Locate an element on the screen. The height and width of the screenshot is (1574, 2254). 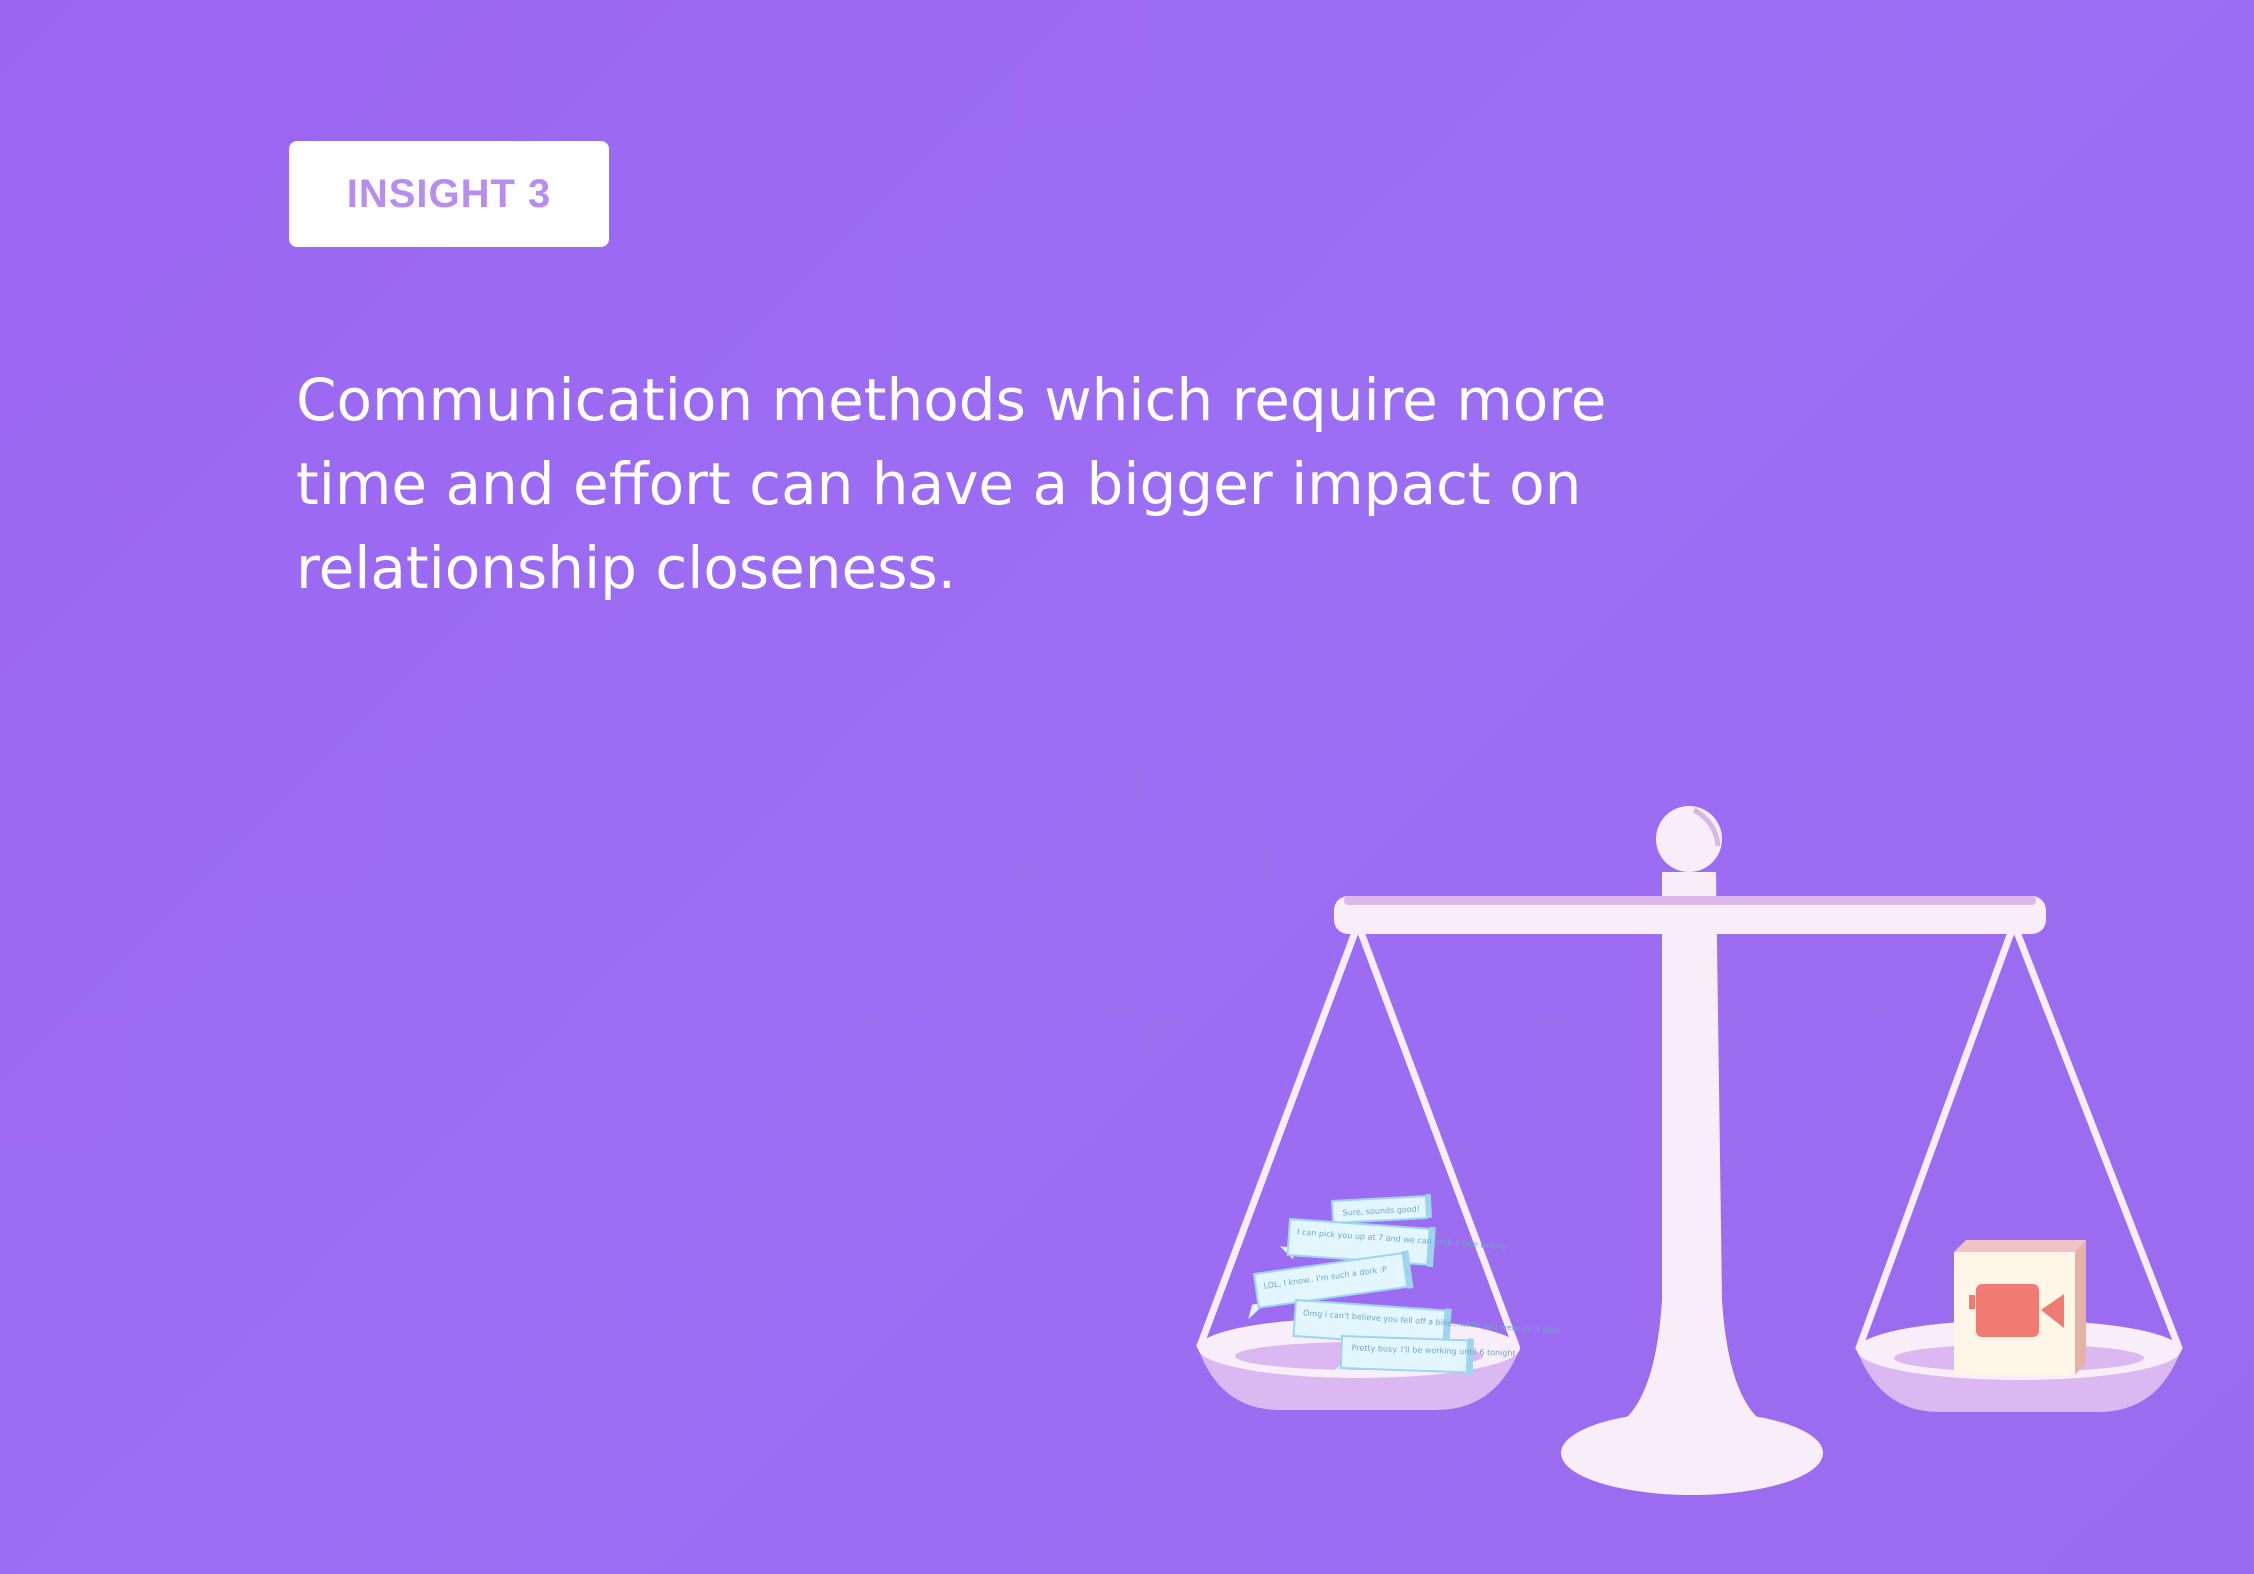
scale-knob is located at coordinates (1689, 839).